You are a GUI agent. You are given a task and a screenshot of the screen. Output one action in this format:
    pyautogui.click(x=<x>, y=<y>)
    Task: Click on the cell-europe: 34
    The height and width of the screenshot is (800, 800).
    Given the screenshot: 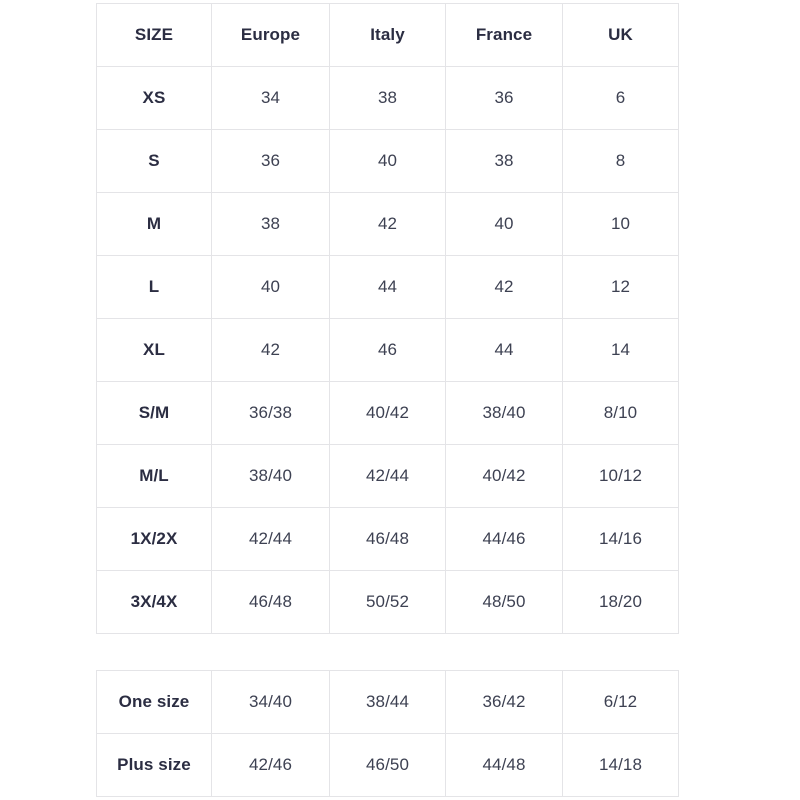 What is the action you would take?
    pyautogui.click(x=270, y=98)
    